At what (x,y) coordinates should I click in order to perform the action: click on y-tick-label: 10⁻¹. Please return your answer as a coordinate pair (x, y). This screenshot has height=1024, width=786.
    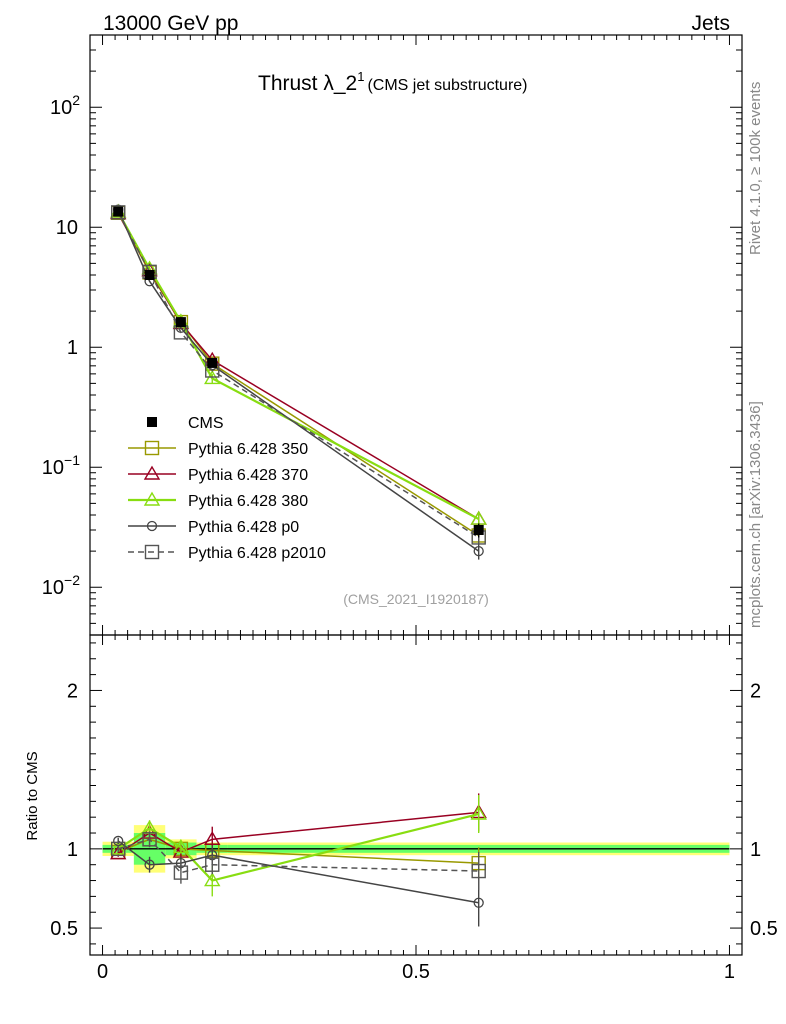
    Looking at the image, I should click on (61, 465).